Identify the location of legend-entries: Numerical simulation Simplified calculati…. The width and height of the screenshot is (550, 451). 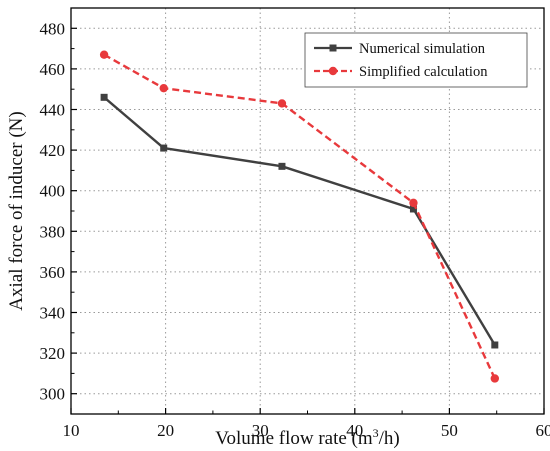
(401, 60).